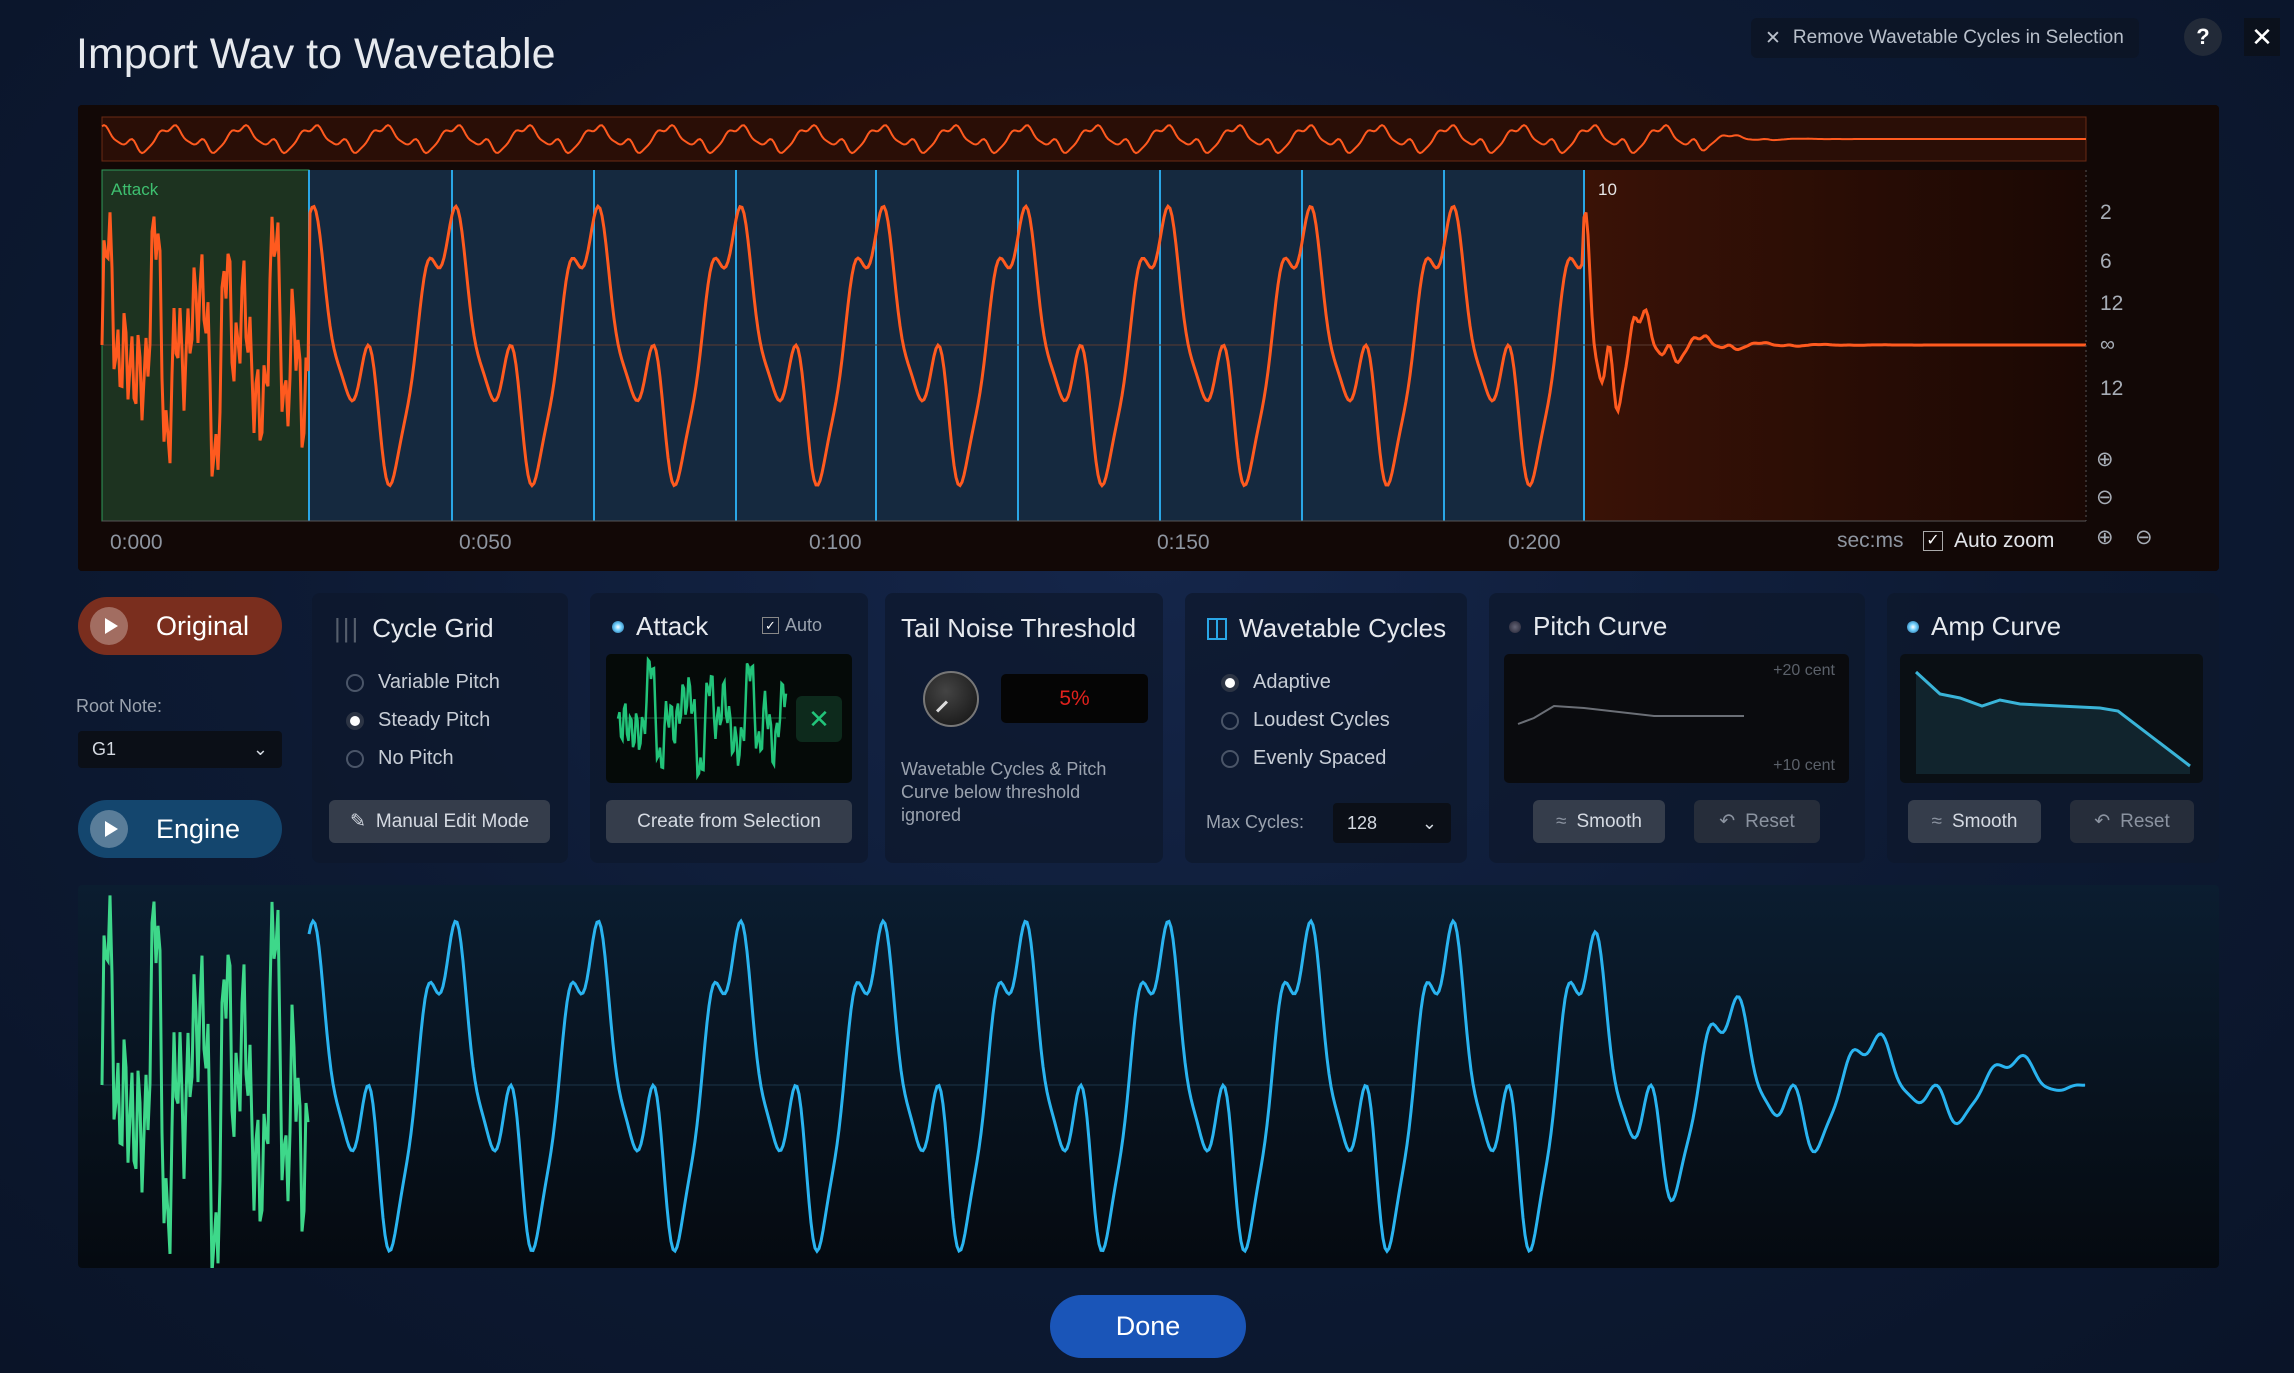  What do you see at coordinates (1958, 37) in the screenshot?
I see `remove-cycles-label: Remove Wavetable Cycles in Selection` at bounding box center [1958, 37].